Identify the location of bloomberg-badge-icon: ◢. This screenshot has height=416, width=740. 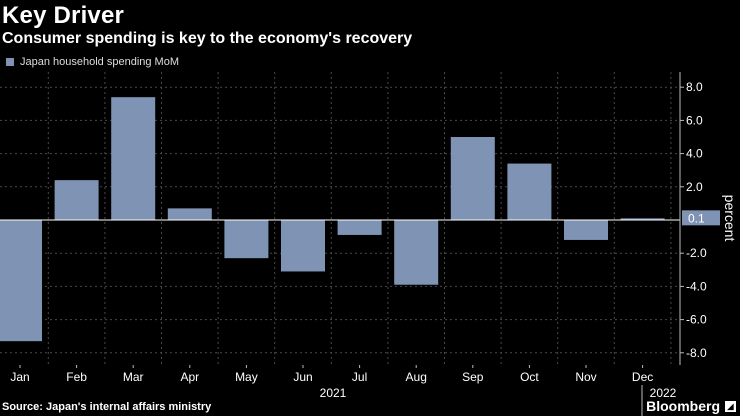
(730, 406).